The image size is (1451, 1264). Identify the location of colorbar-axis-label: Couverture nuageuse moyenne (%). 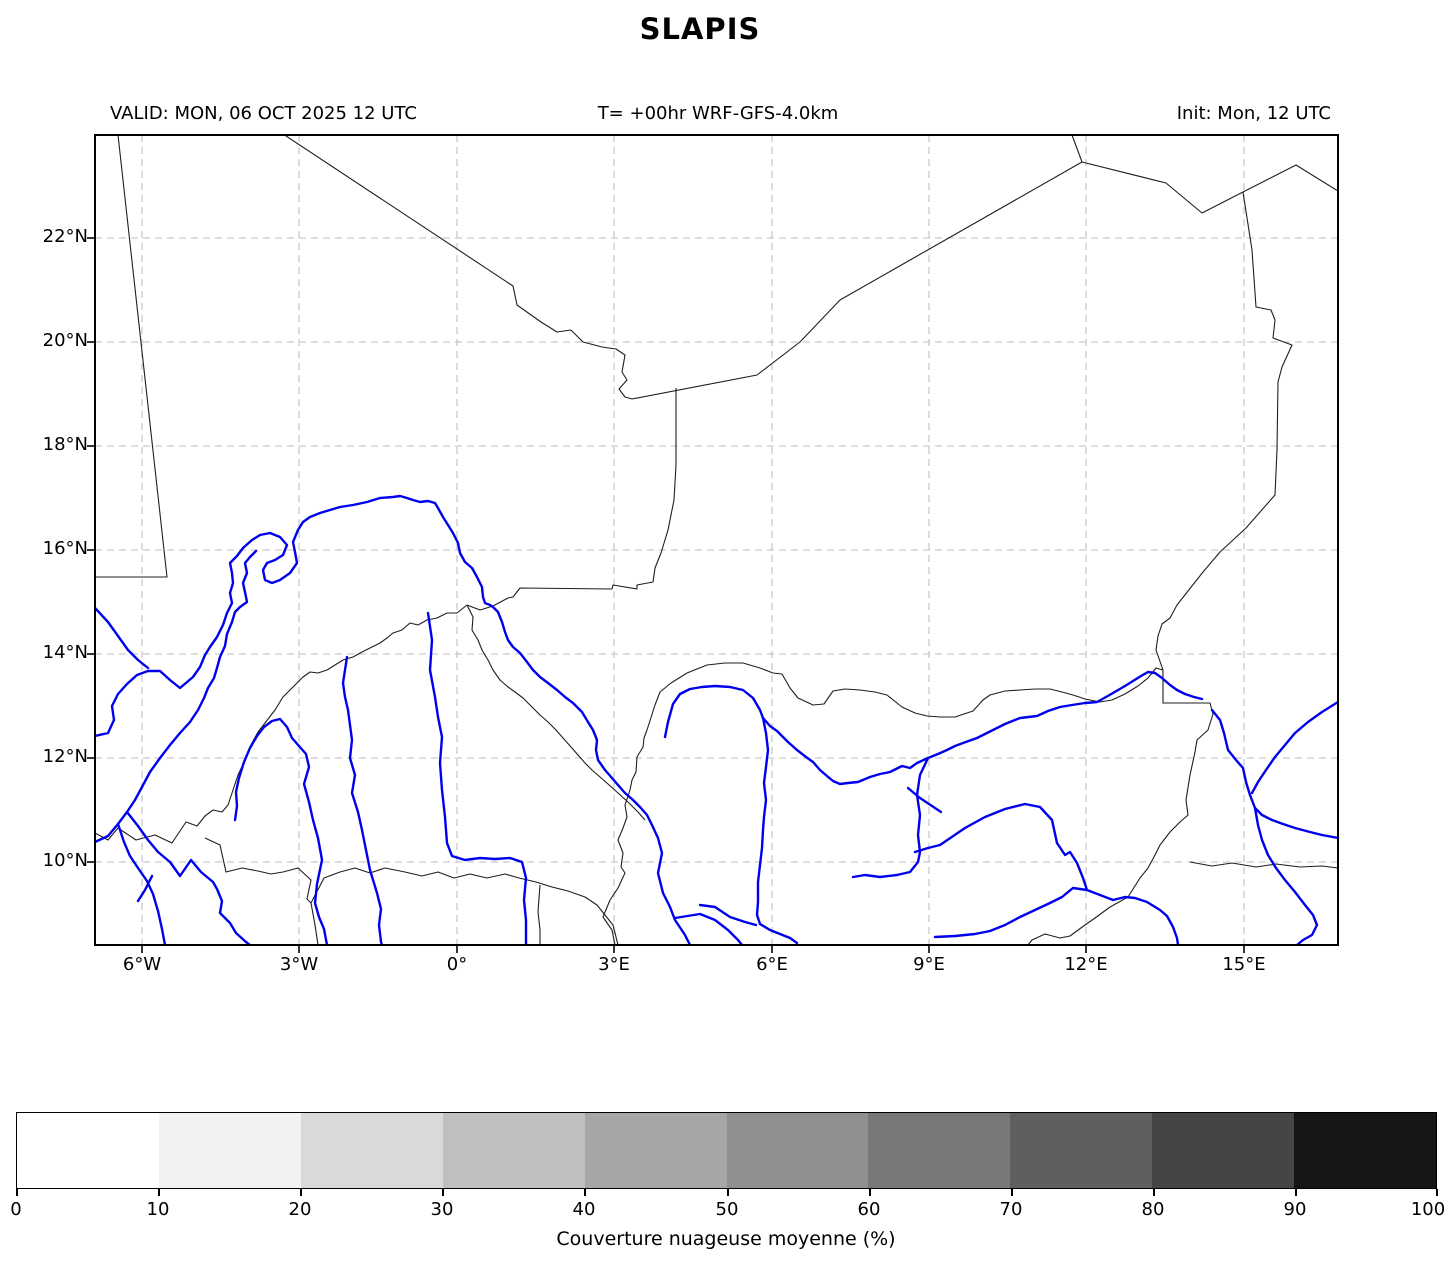
(726, 1239).